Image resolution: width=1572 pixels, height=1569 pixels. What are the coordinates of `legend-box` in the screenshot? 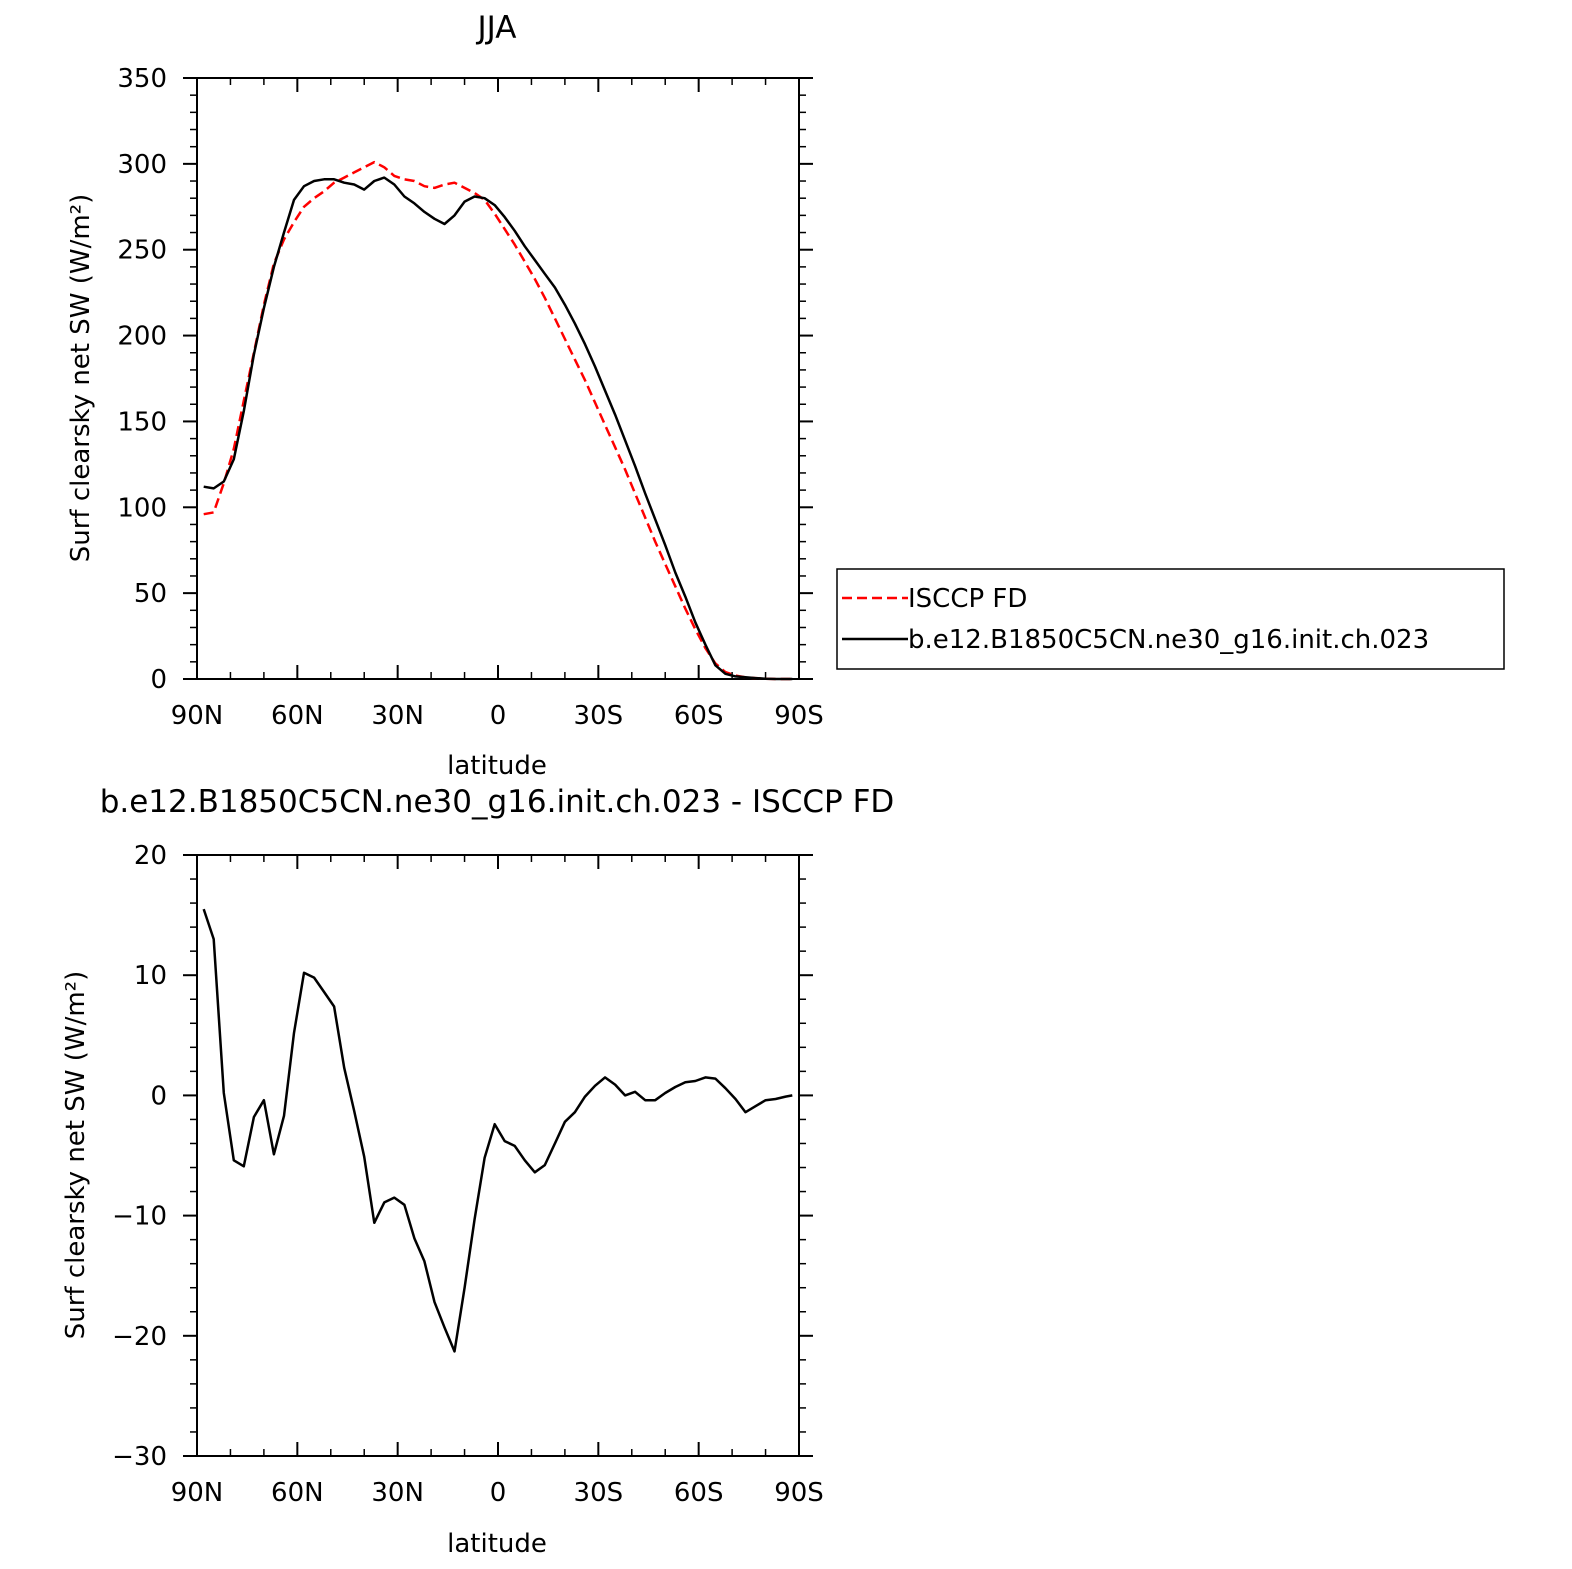 It's located at (1170, 619).